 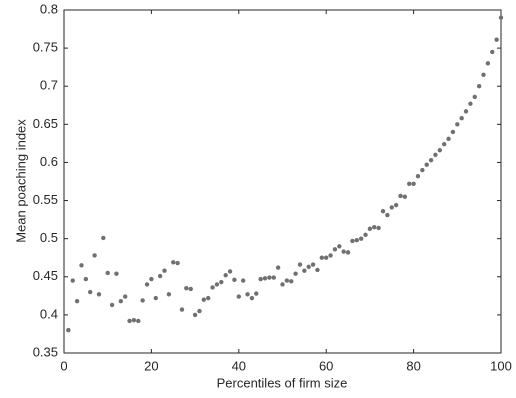 I want to click on y-tick-label: 0.35, so click(x=45, y=351).